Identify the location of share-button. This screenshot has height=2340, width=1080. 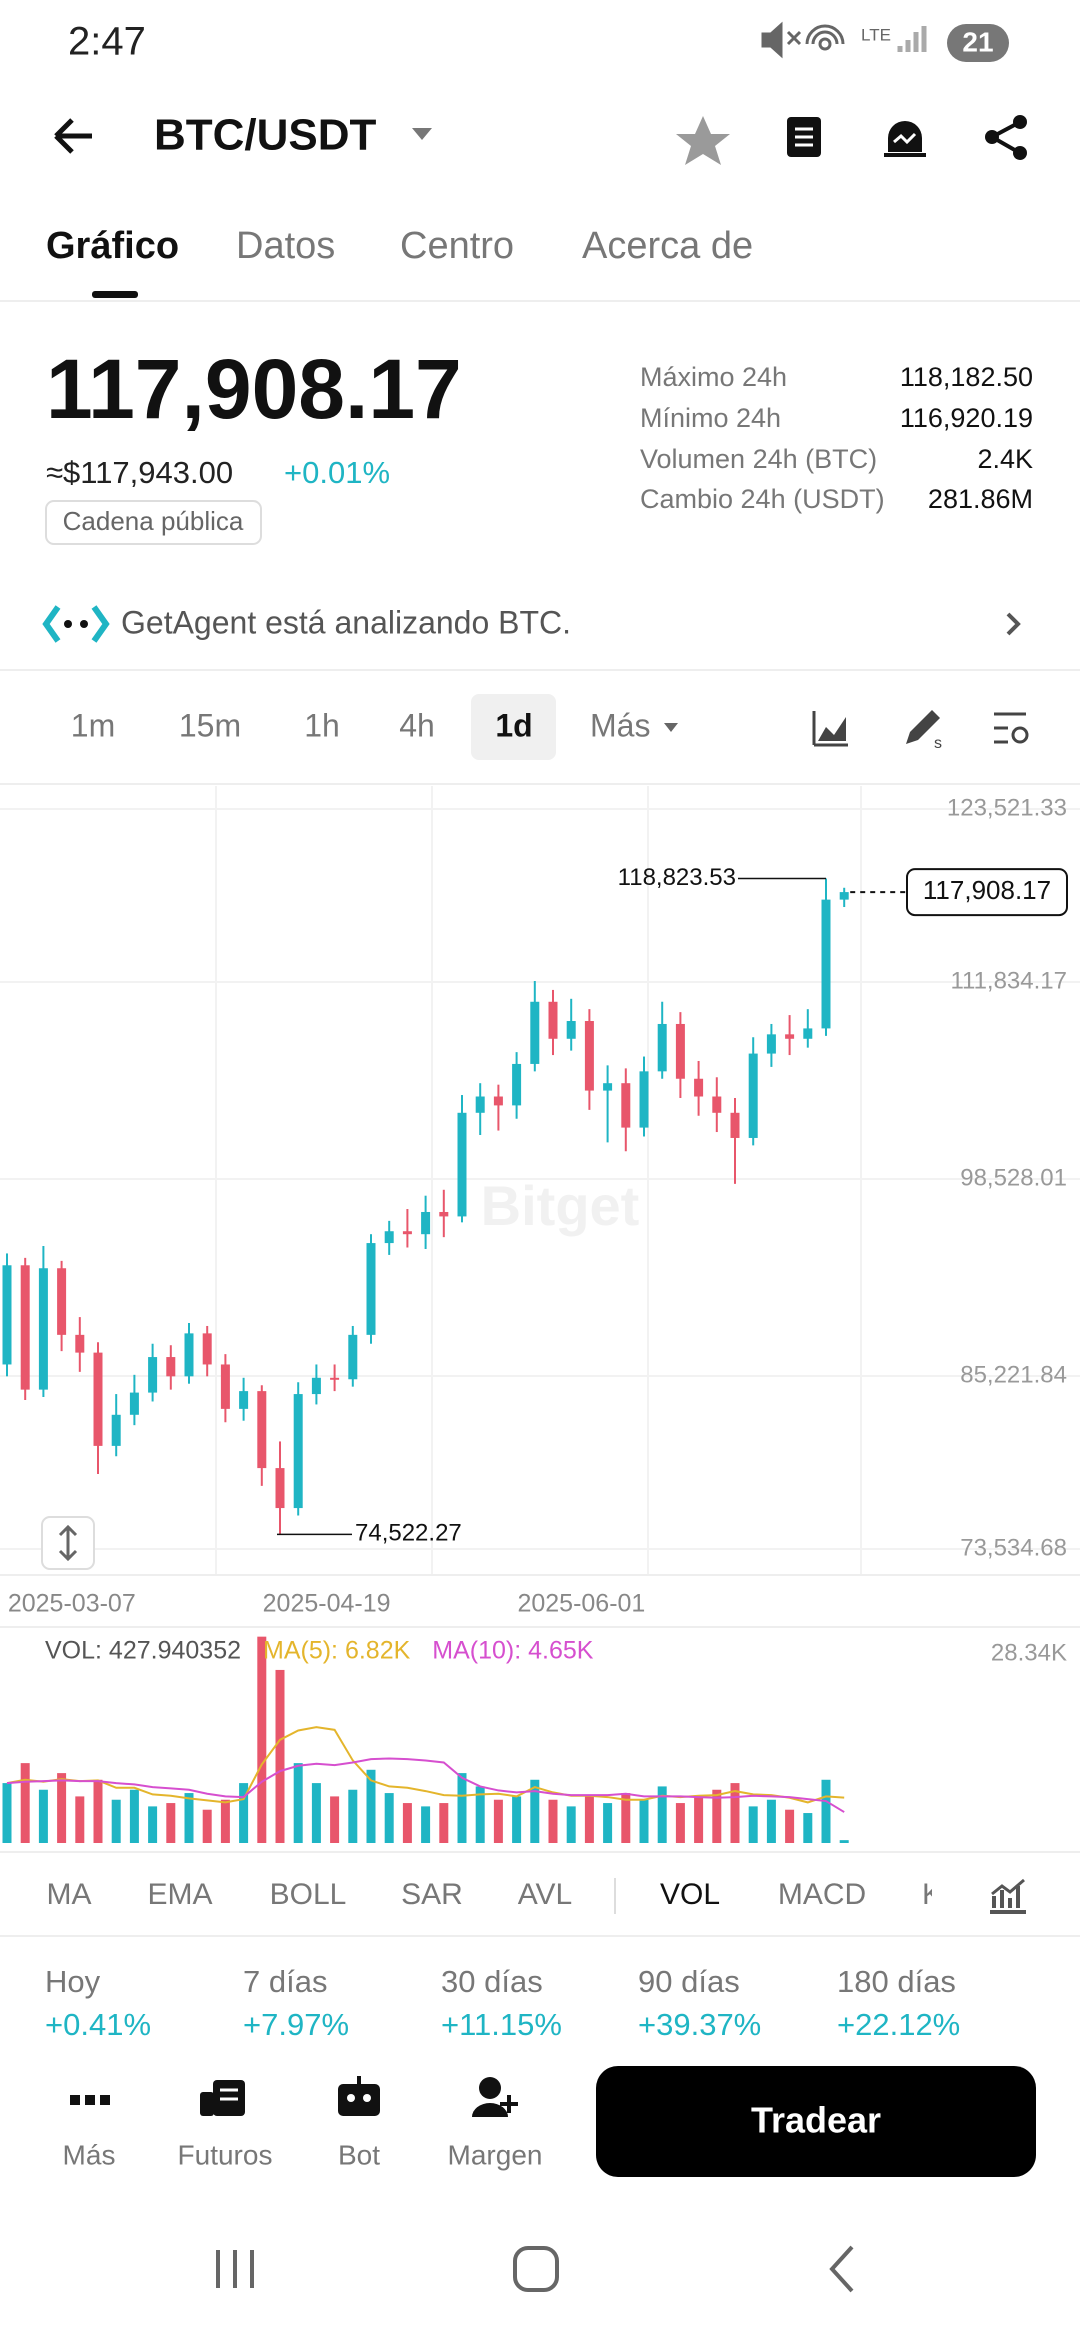
(1006, 137).